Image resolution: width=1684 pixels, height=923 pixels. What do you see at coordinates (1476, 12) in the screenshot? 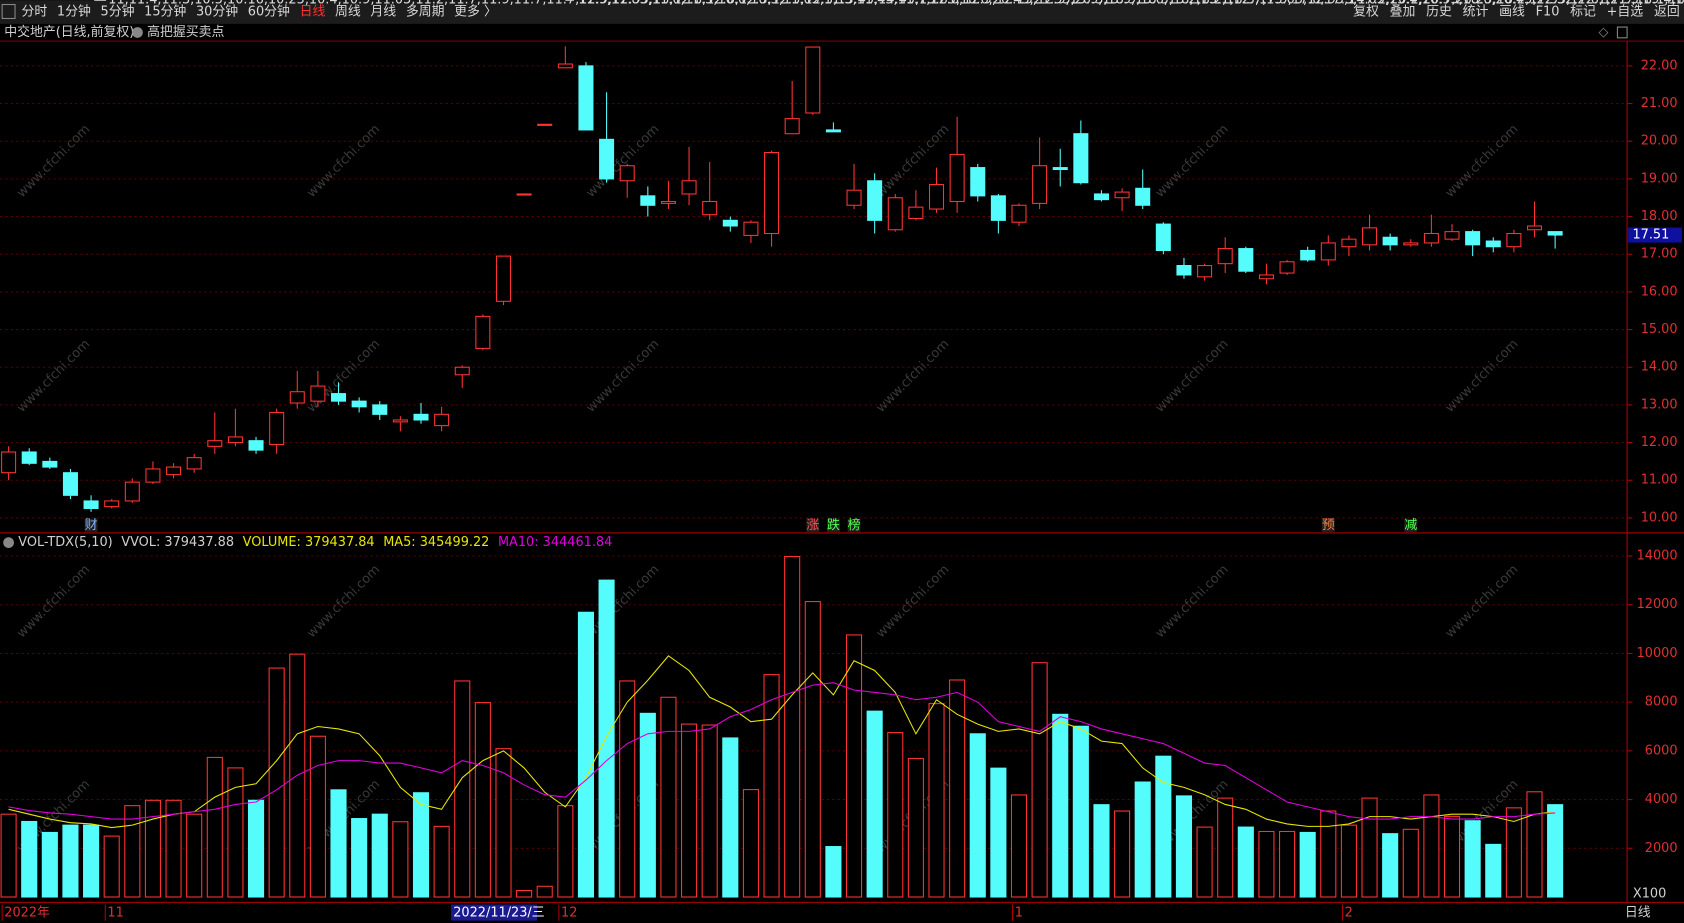
I see `toolbar-button: 统计` at bounding box center [1476, 12].